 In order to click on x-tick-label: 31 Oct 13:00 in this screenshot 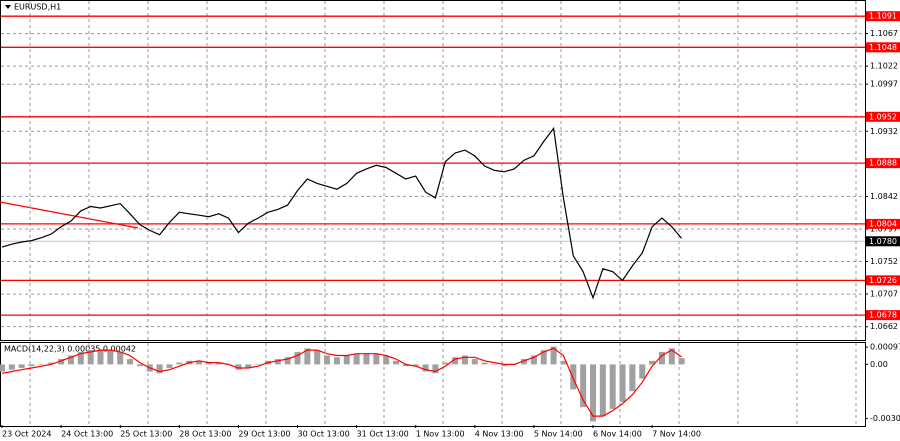, I will do `click(383, 434)`.